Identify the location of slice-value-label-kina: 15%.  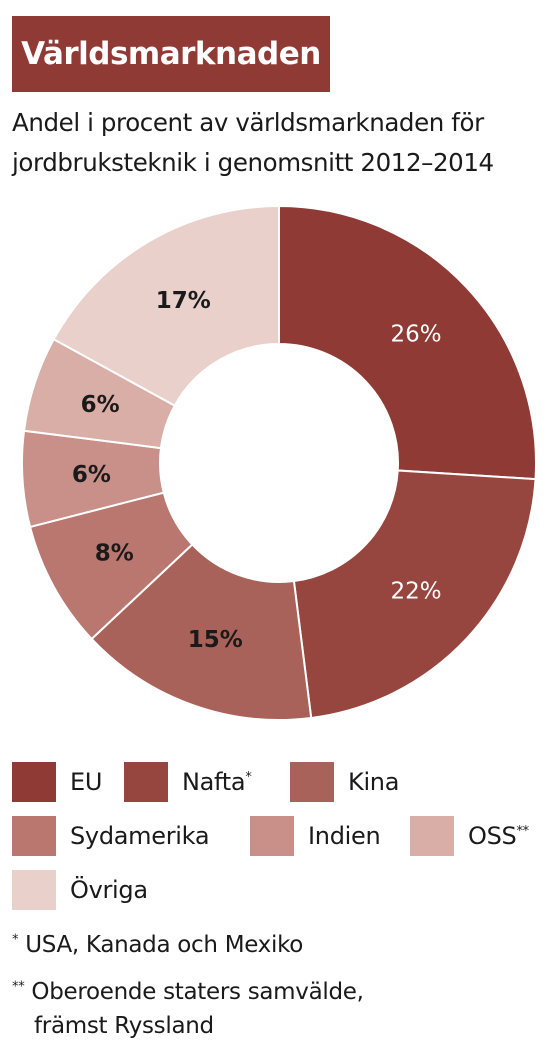
(215, 640).